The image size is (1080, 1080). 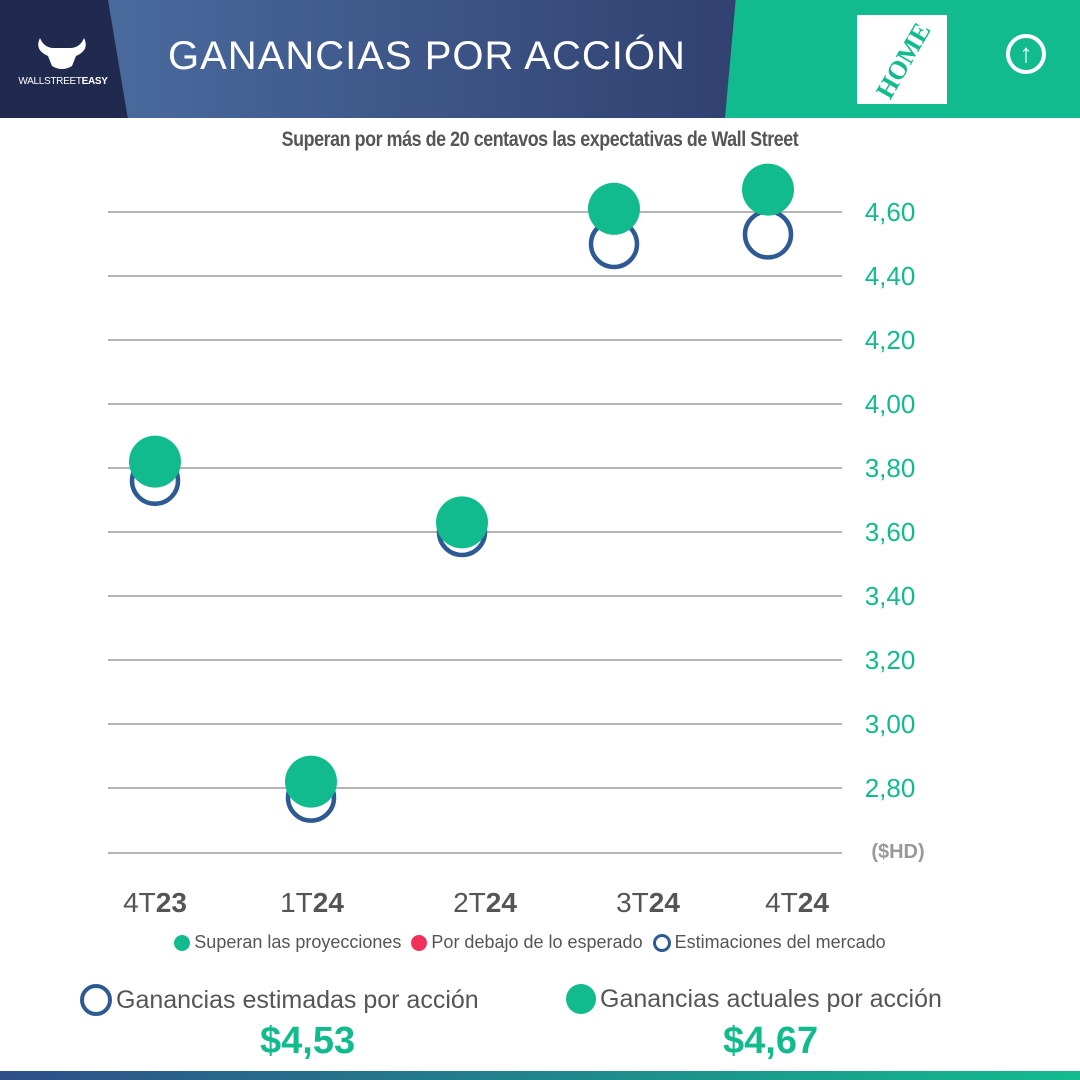 What do you see at coordinates (771, 998) in the screenshot?
I see `actual-label: Ganancias actuales por acción` at bounding box center [771, 998].